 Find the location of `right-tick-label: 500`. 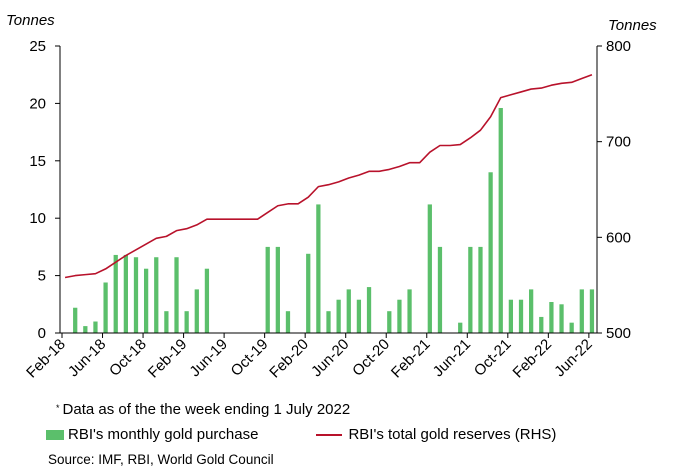

right-tick-label: 500 is located at coordinates (618, 333).